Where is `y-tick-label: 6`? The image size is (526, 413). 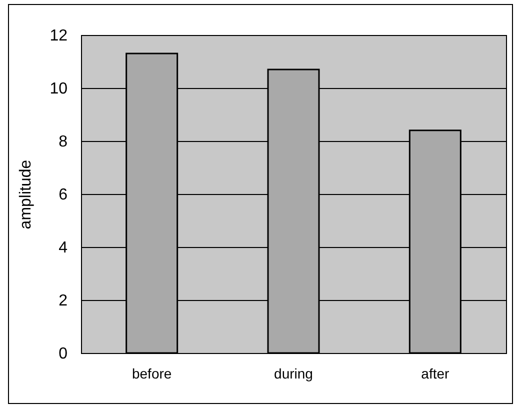 y-tick-label: 6 is located at coordinates (63, 195).